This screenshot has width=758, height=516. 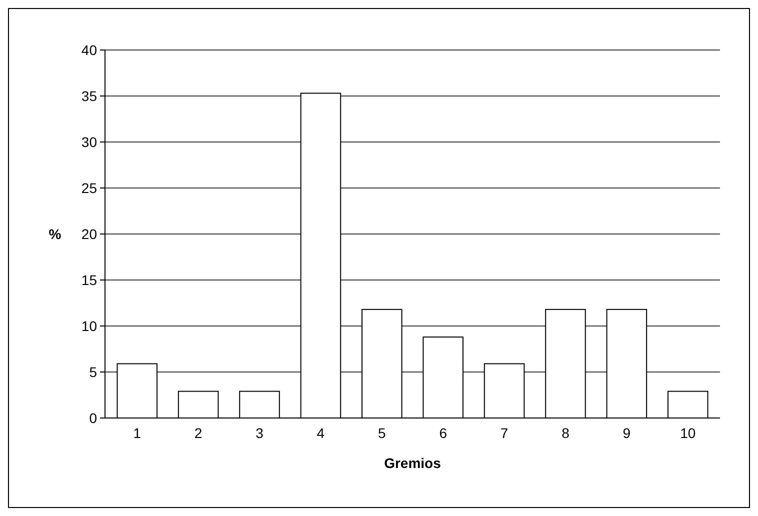 What do you see at coordinates (89, 326) in the screenshot?
I see `y-tick-label: 10` at bounding box center [89, 326].